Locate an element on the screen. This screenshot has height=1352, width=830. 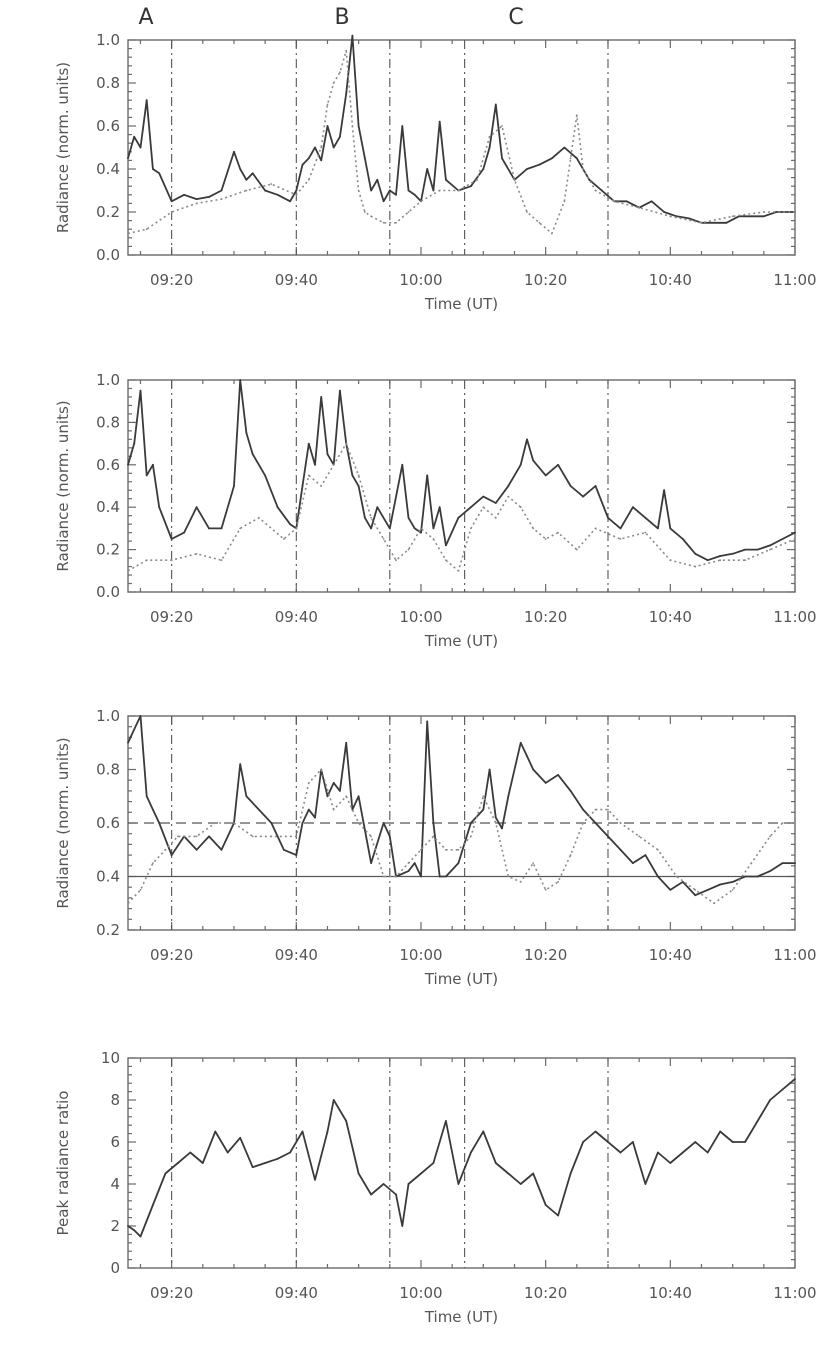
y-axis-label: Peak radiance ratio is located at coordinates (63, 1163).